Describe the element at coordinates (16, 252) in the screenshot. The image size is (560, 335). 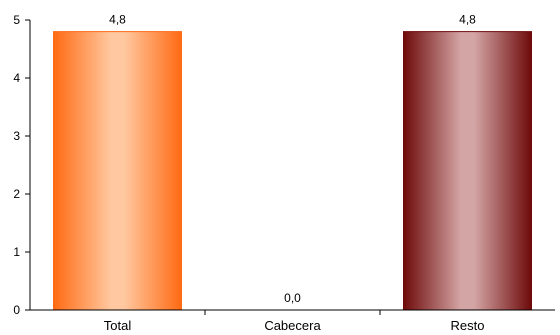
I see `y-tick-label-1: 1` at that location.